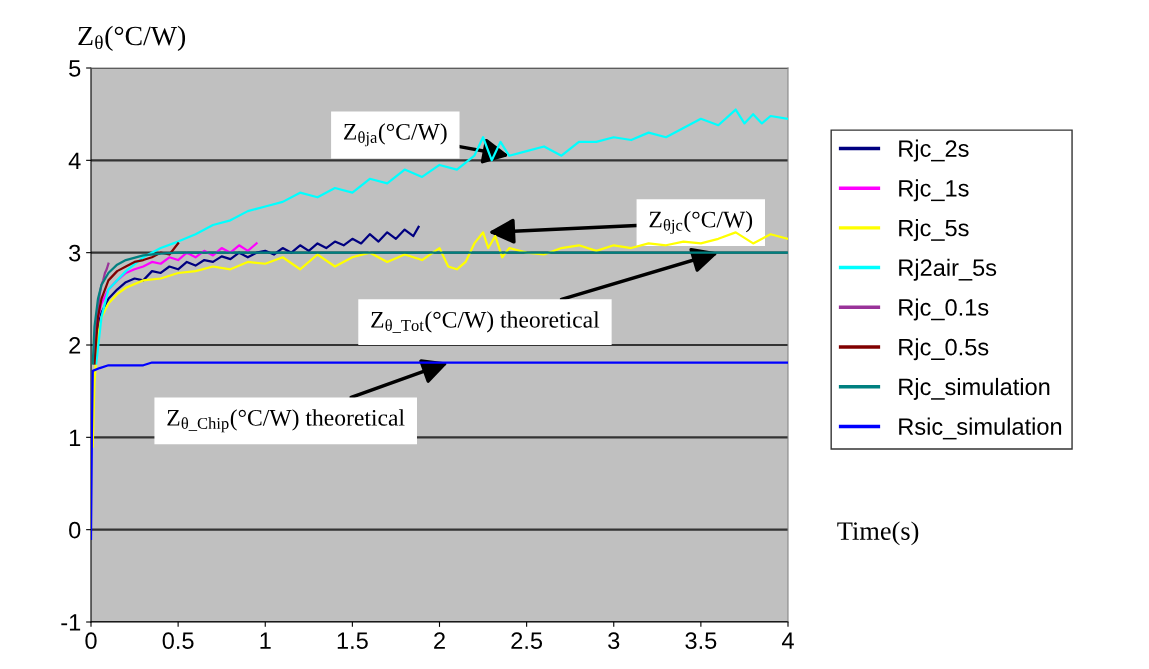  I want to click on legend-label: Rjc_0.5s, so click(944, 349).